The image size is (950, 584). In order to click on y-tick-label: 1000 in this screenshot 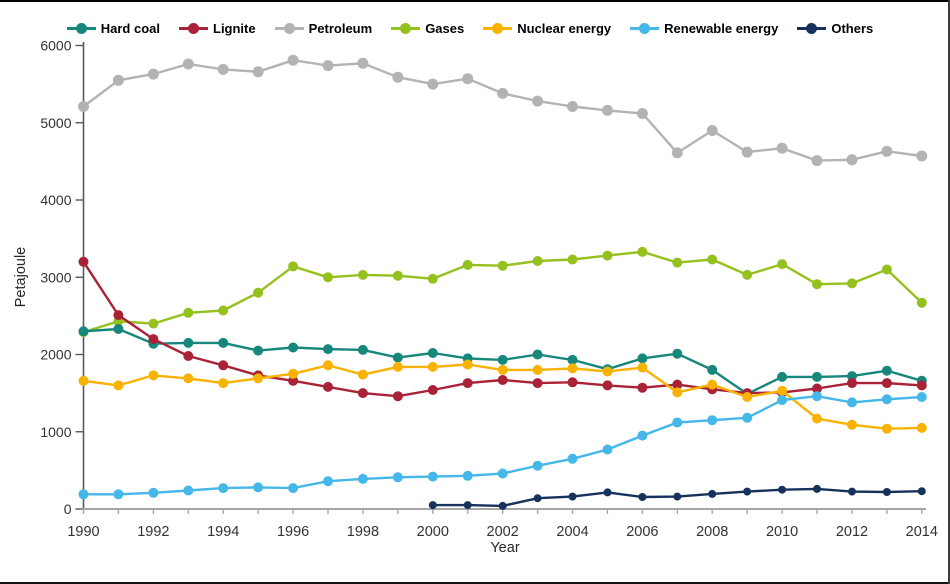, I will do `click(55, 432)`.